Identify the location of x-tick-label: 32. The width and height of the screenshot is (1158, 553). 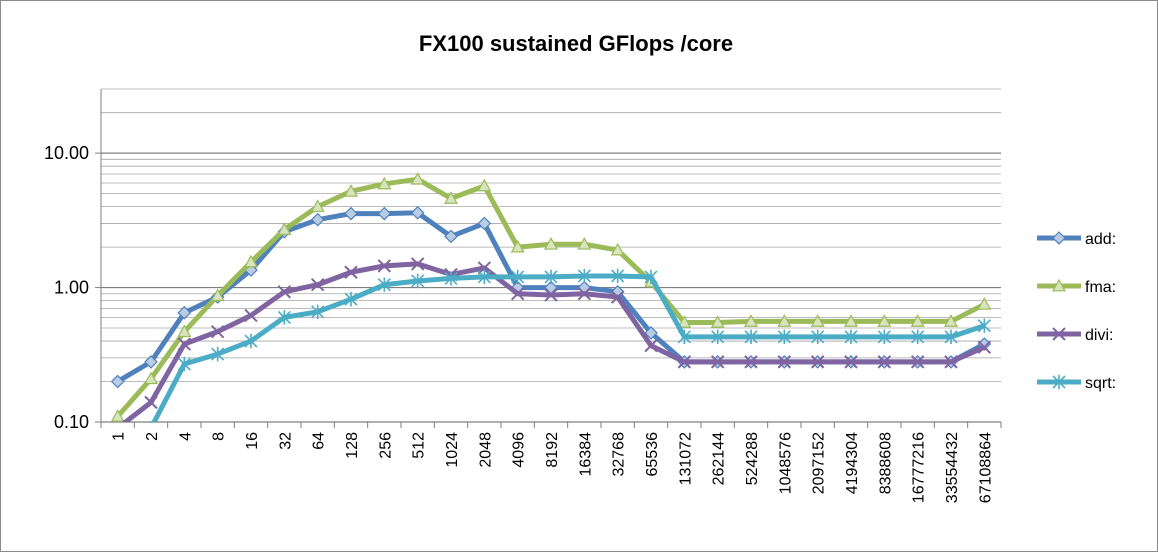
(285, 441).